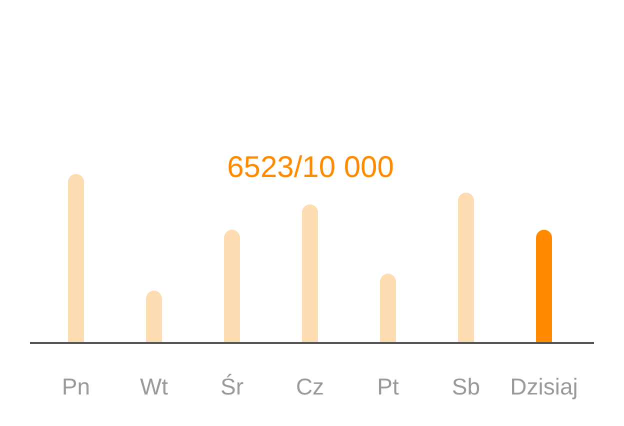 The image size is (624, 426). Describe the element at coordinates (310, 386) in the screenshot. I see `x-tick-label: Cz` at that location.